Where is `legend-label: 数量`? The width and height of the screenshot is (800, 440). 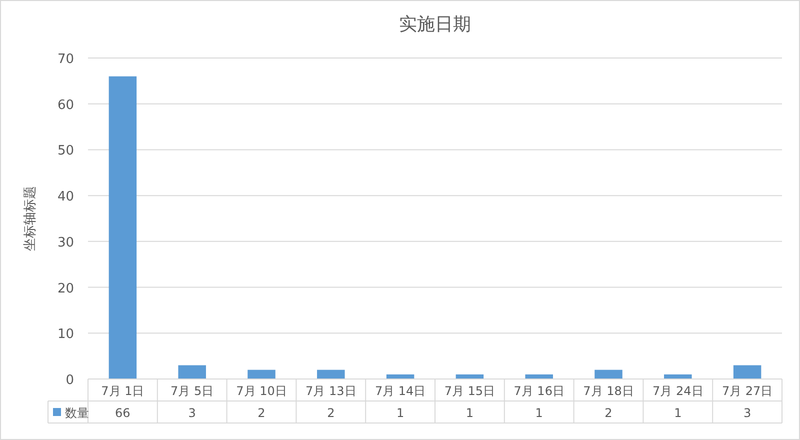
legend-label: 数量 is located at coordinates (77, 413).